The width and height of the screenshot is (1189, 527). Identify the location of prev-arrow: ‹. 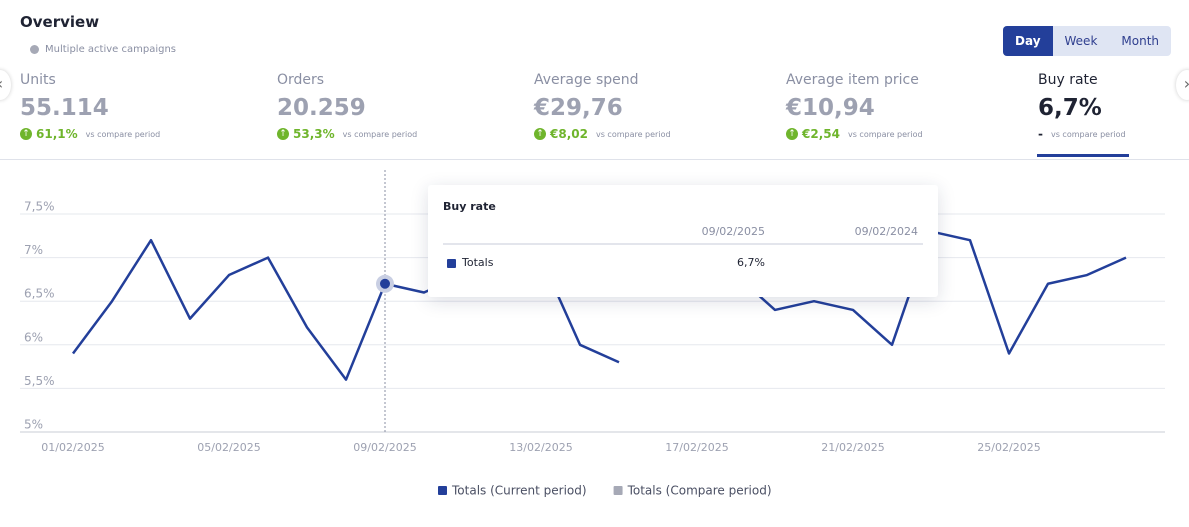
(5, 85).